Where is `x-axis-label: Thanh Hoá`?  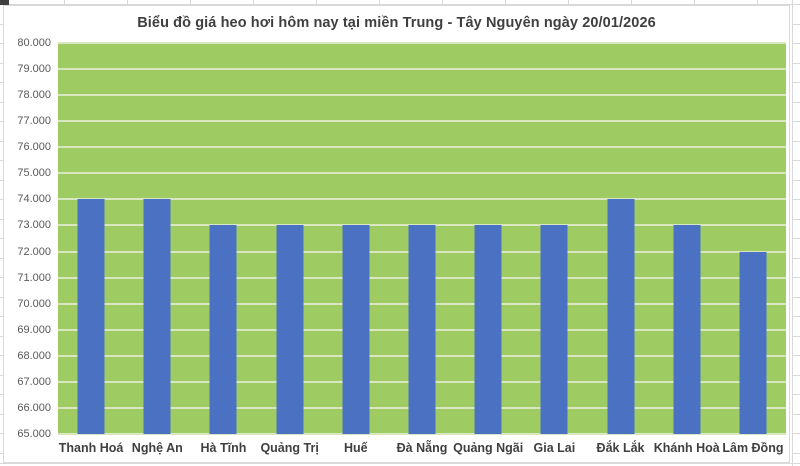 x-axis-label: Thanh Hoá is located at coordinates (91, 448).